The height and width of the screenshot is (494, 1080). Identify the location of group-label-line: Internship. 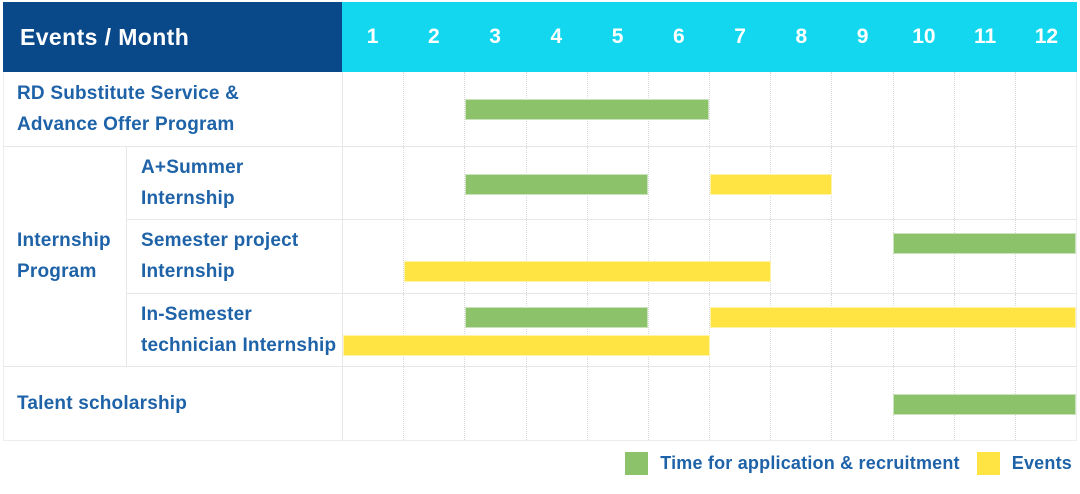
(64, 241).